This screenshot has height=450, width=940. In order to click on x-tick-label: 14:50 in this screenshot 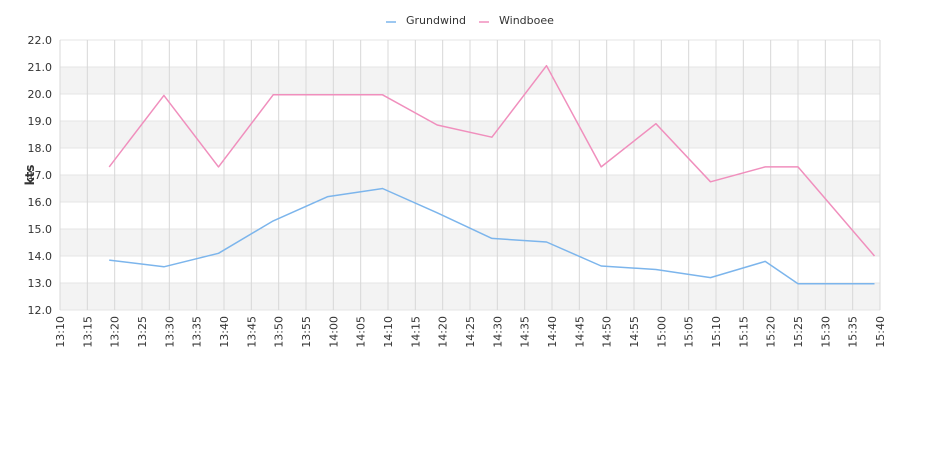, I will do `click(607, 332)`.